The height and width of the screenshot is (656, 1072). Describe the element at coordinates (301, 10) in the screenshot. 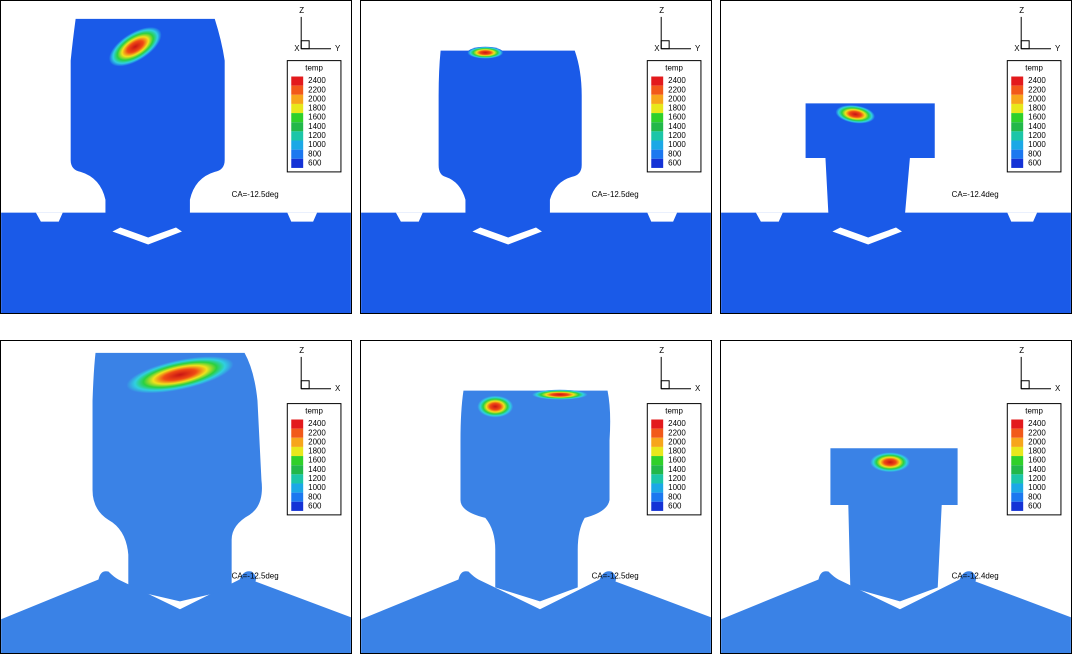

I see `axis-label: Z` at that location.